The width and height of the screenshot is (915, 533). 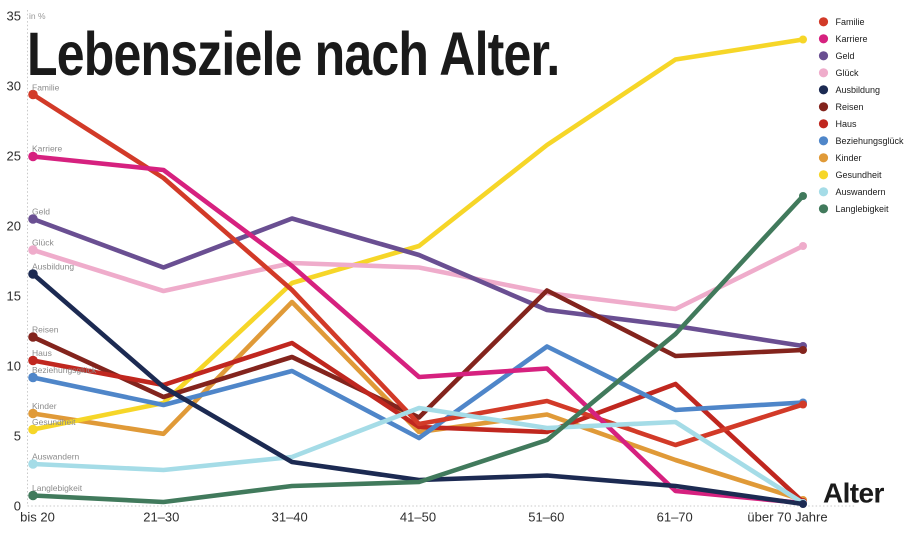 What do you see at coordinates (161, 517) in the screenshot?
I see `svg-text: 21–30` at bounding box center [161, 517].